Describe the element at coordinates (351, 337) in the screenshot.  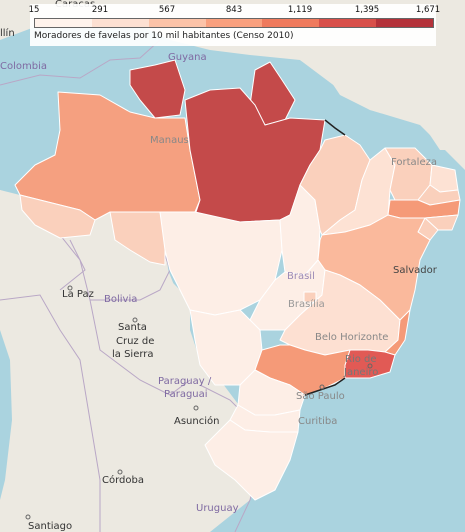
I see `label-belo-horizonte: Belo Horizonte` at that location.